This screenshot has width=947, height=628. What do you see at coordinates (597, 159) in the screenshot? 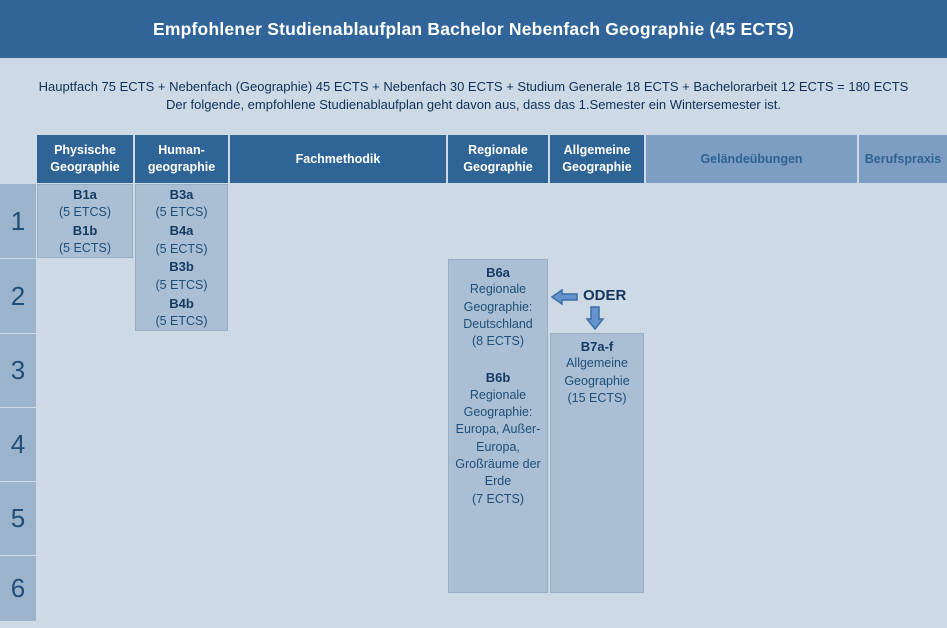
I see `column-header-allgemeine-geographie: Allgemeine Geographie` at bounding box center [597, 159].